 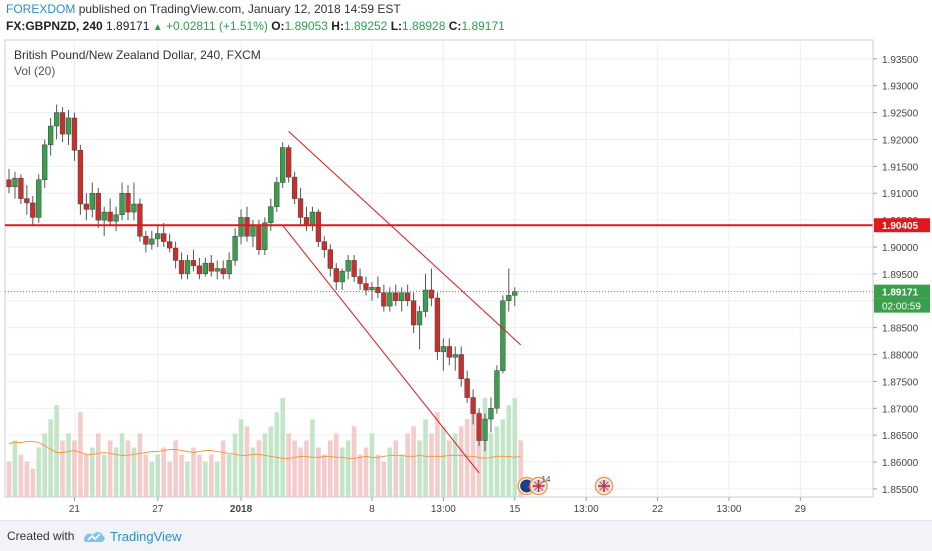 I want to click on gb-flag-diag, so click(x=604, y=486).